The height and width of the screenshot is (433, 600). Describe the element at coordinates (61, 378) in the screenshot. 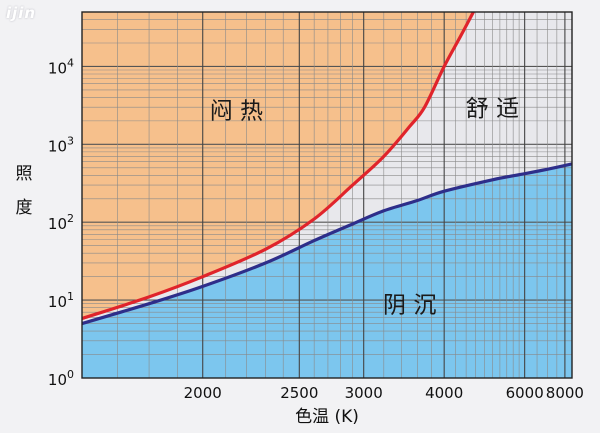

I see `y-tick-label: 10⁰` at that location.